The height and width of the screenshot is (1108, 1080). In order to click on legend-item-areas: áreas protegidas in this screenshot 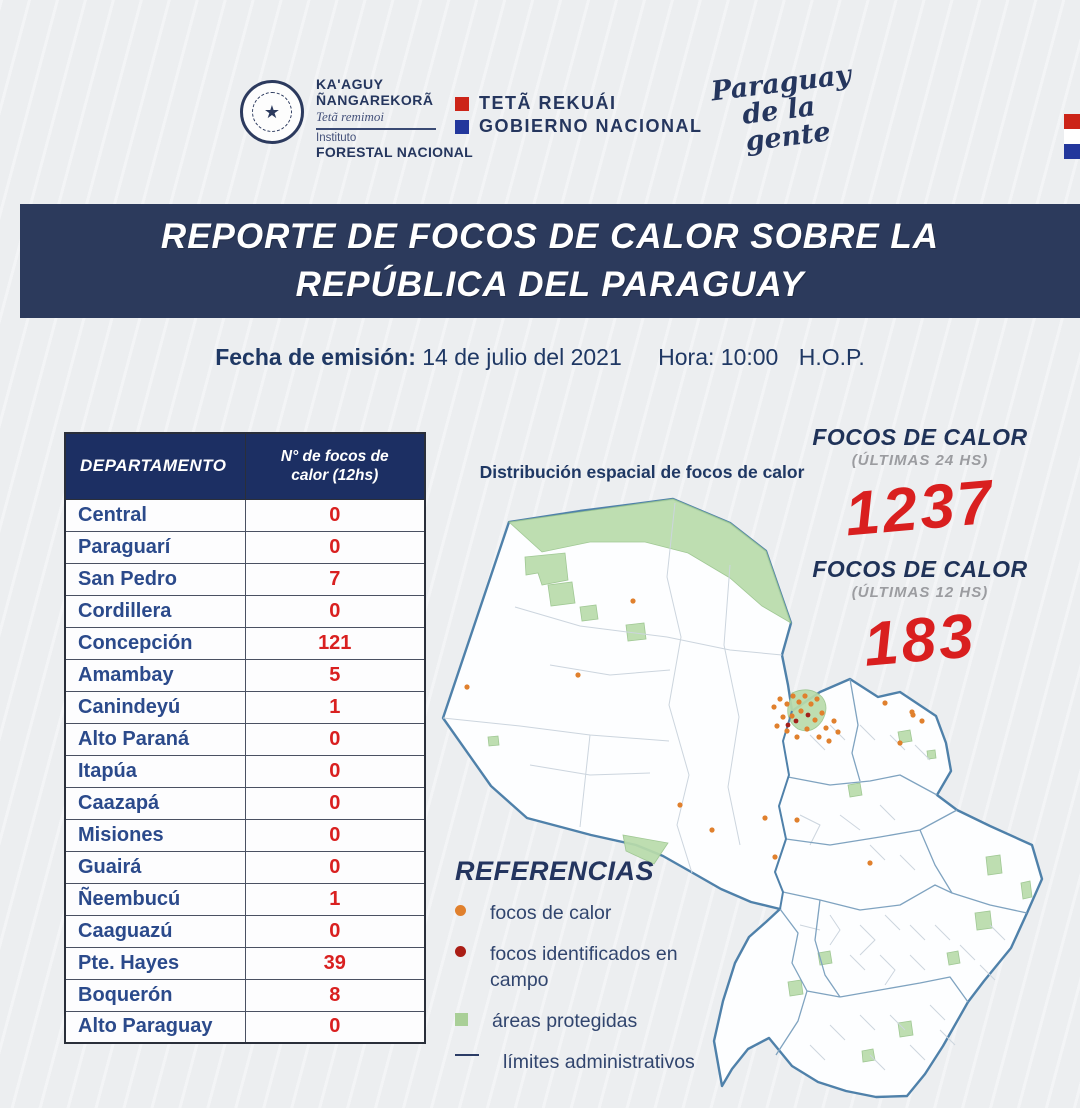, I will do `click(580, 1021)`.